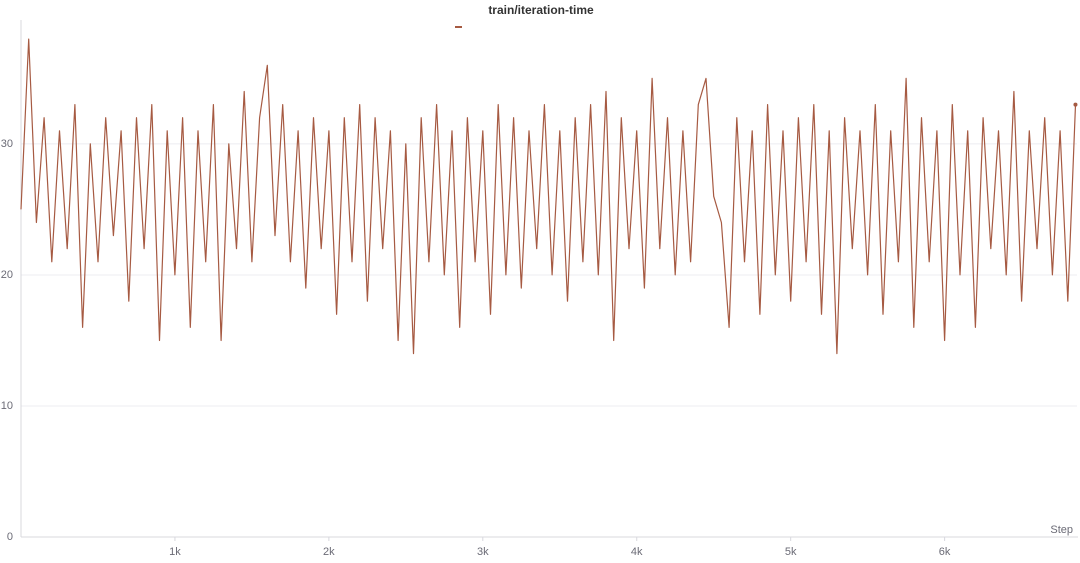 The width and height of the screenshot is (1080, 563). What do you see at coordinates (791, 552) in the screenshot?
I see `x-tick-label: 5k` at bounding box center [791, 552].